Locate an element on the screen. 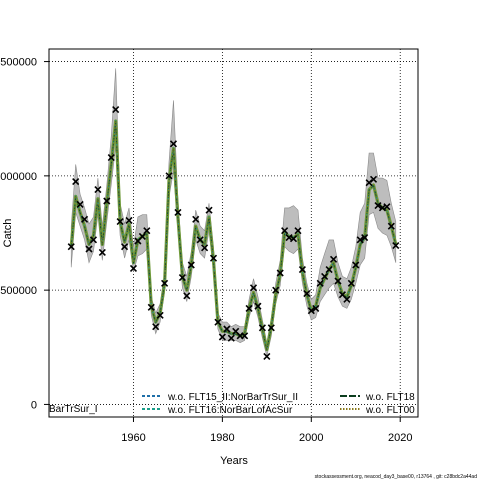  observed-point-1982 is located at coordinates (231, 338).